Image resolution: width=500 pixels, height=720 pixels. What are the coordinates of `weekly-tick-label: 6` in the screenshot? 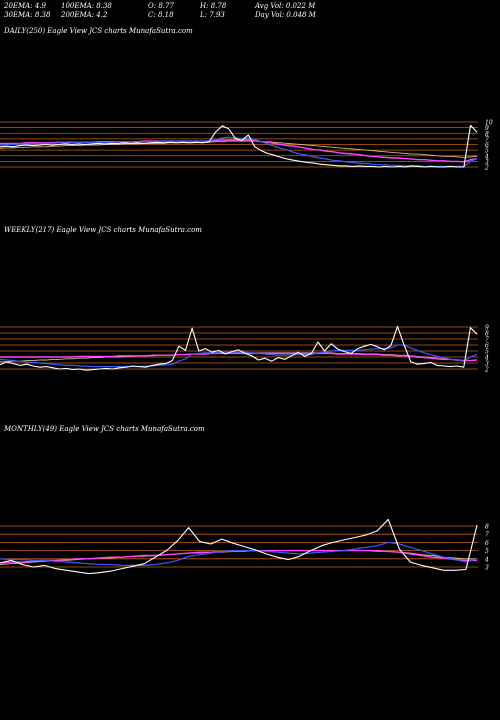 It's located at (487, 346).